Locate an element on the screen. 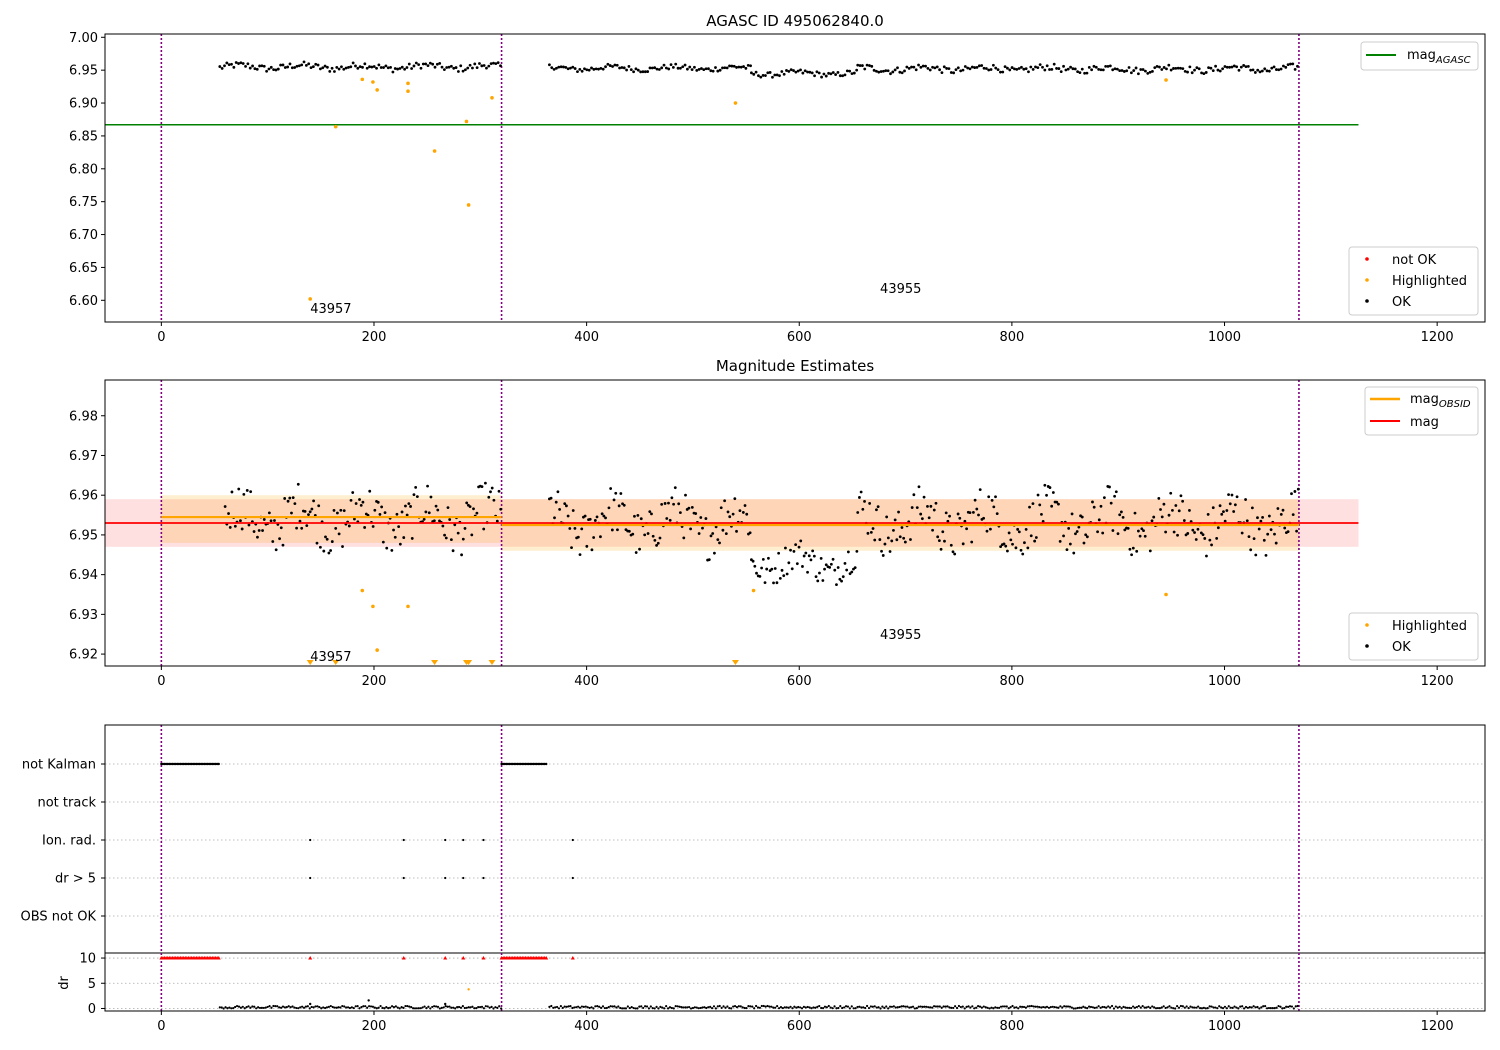  x-tick-label: 800 is located at coordinates (1011, 337).